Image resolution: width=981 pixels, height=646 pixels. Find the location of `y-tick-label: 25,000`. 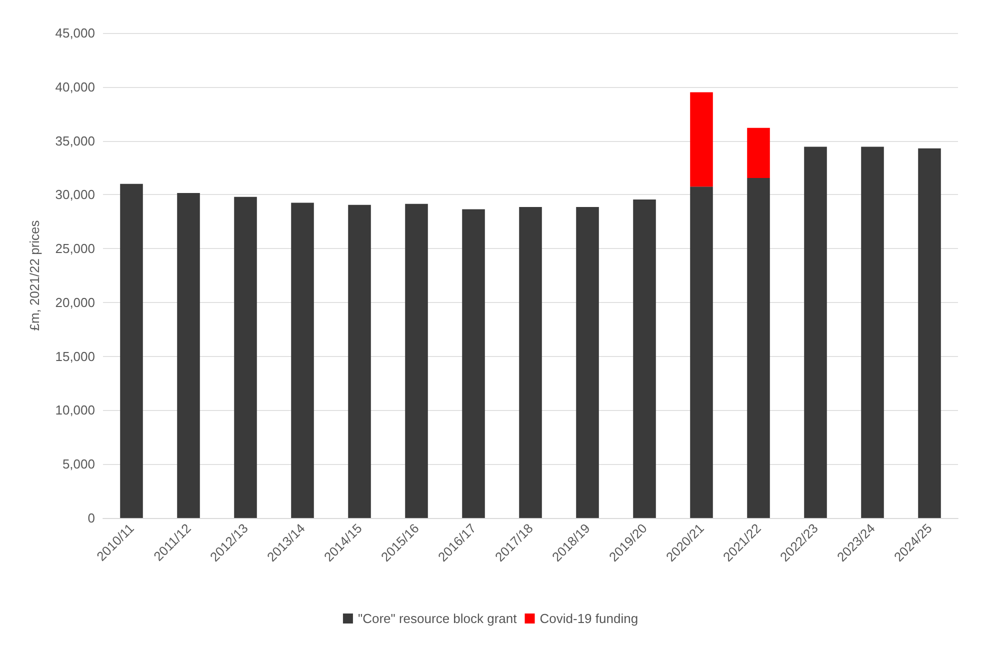

y-tick-label: 25,000 is located at coordinates (75, 248).